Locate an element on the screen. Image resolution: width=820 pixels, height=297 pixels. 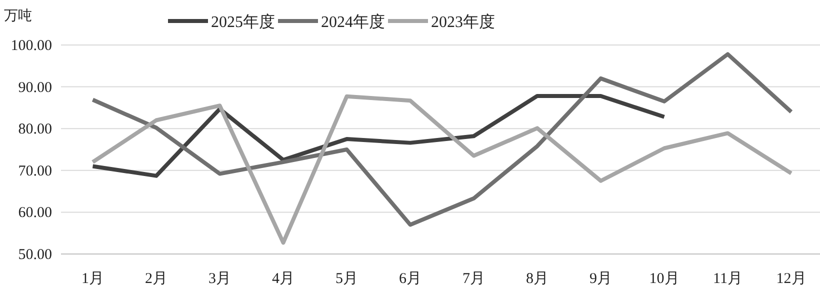
x-tick-label: 6月 is located at coordinates (410, 279).